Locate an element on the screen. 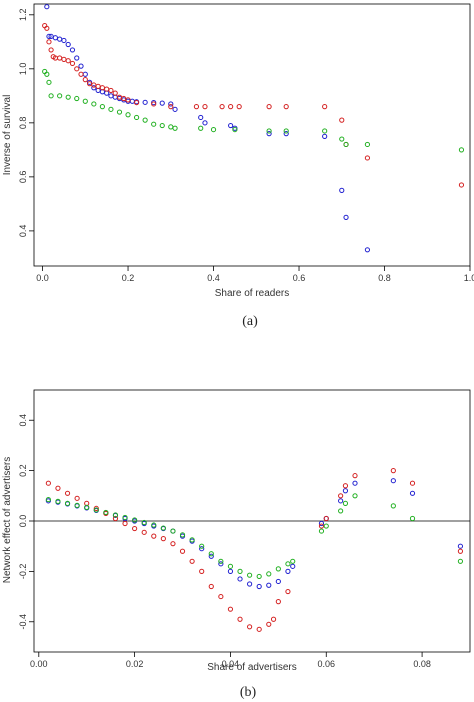 Image resolution: width=474 pixels, height=702 pixels. panel-a-xtick-label: 0.0 is located at coordinates (42, 278).